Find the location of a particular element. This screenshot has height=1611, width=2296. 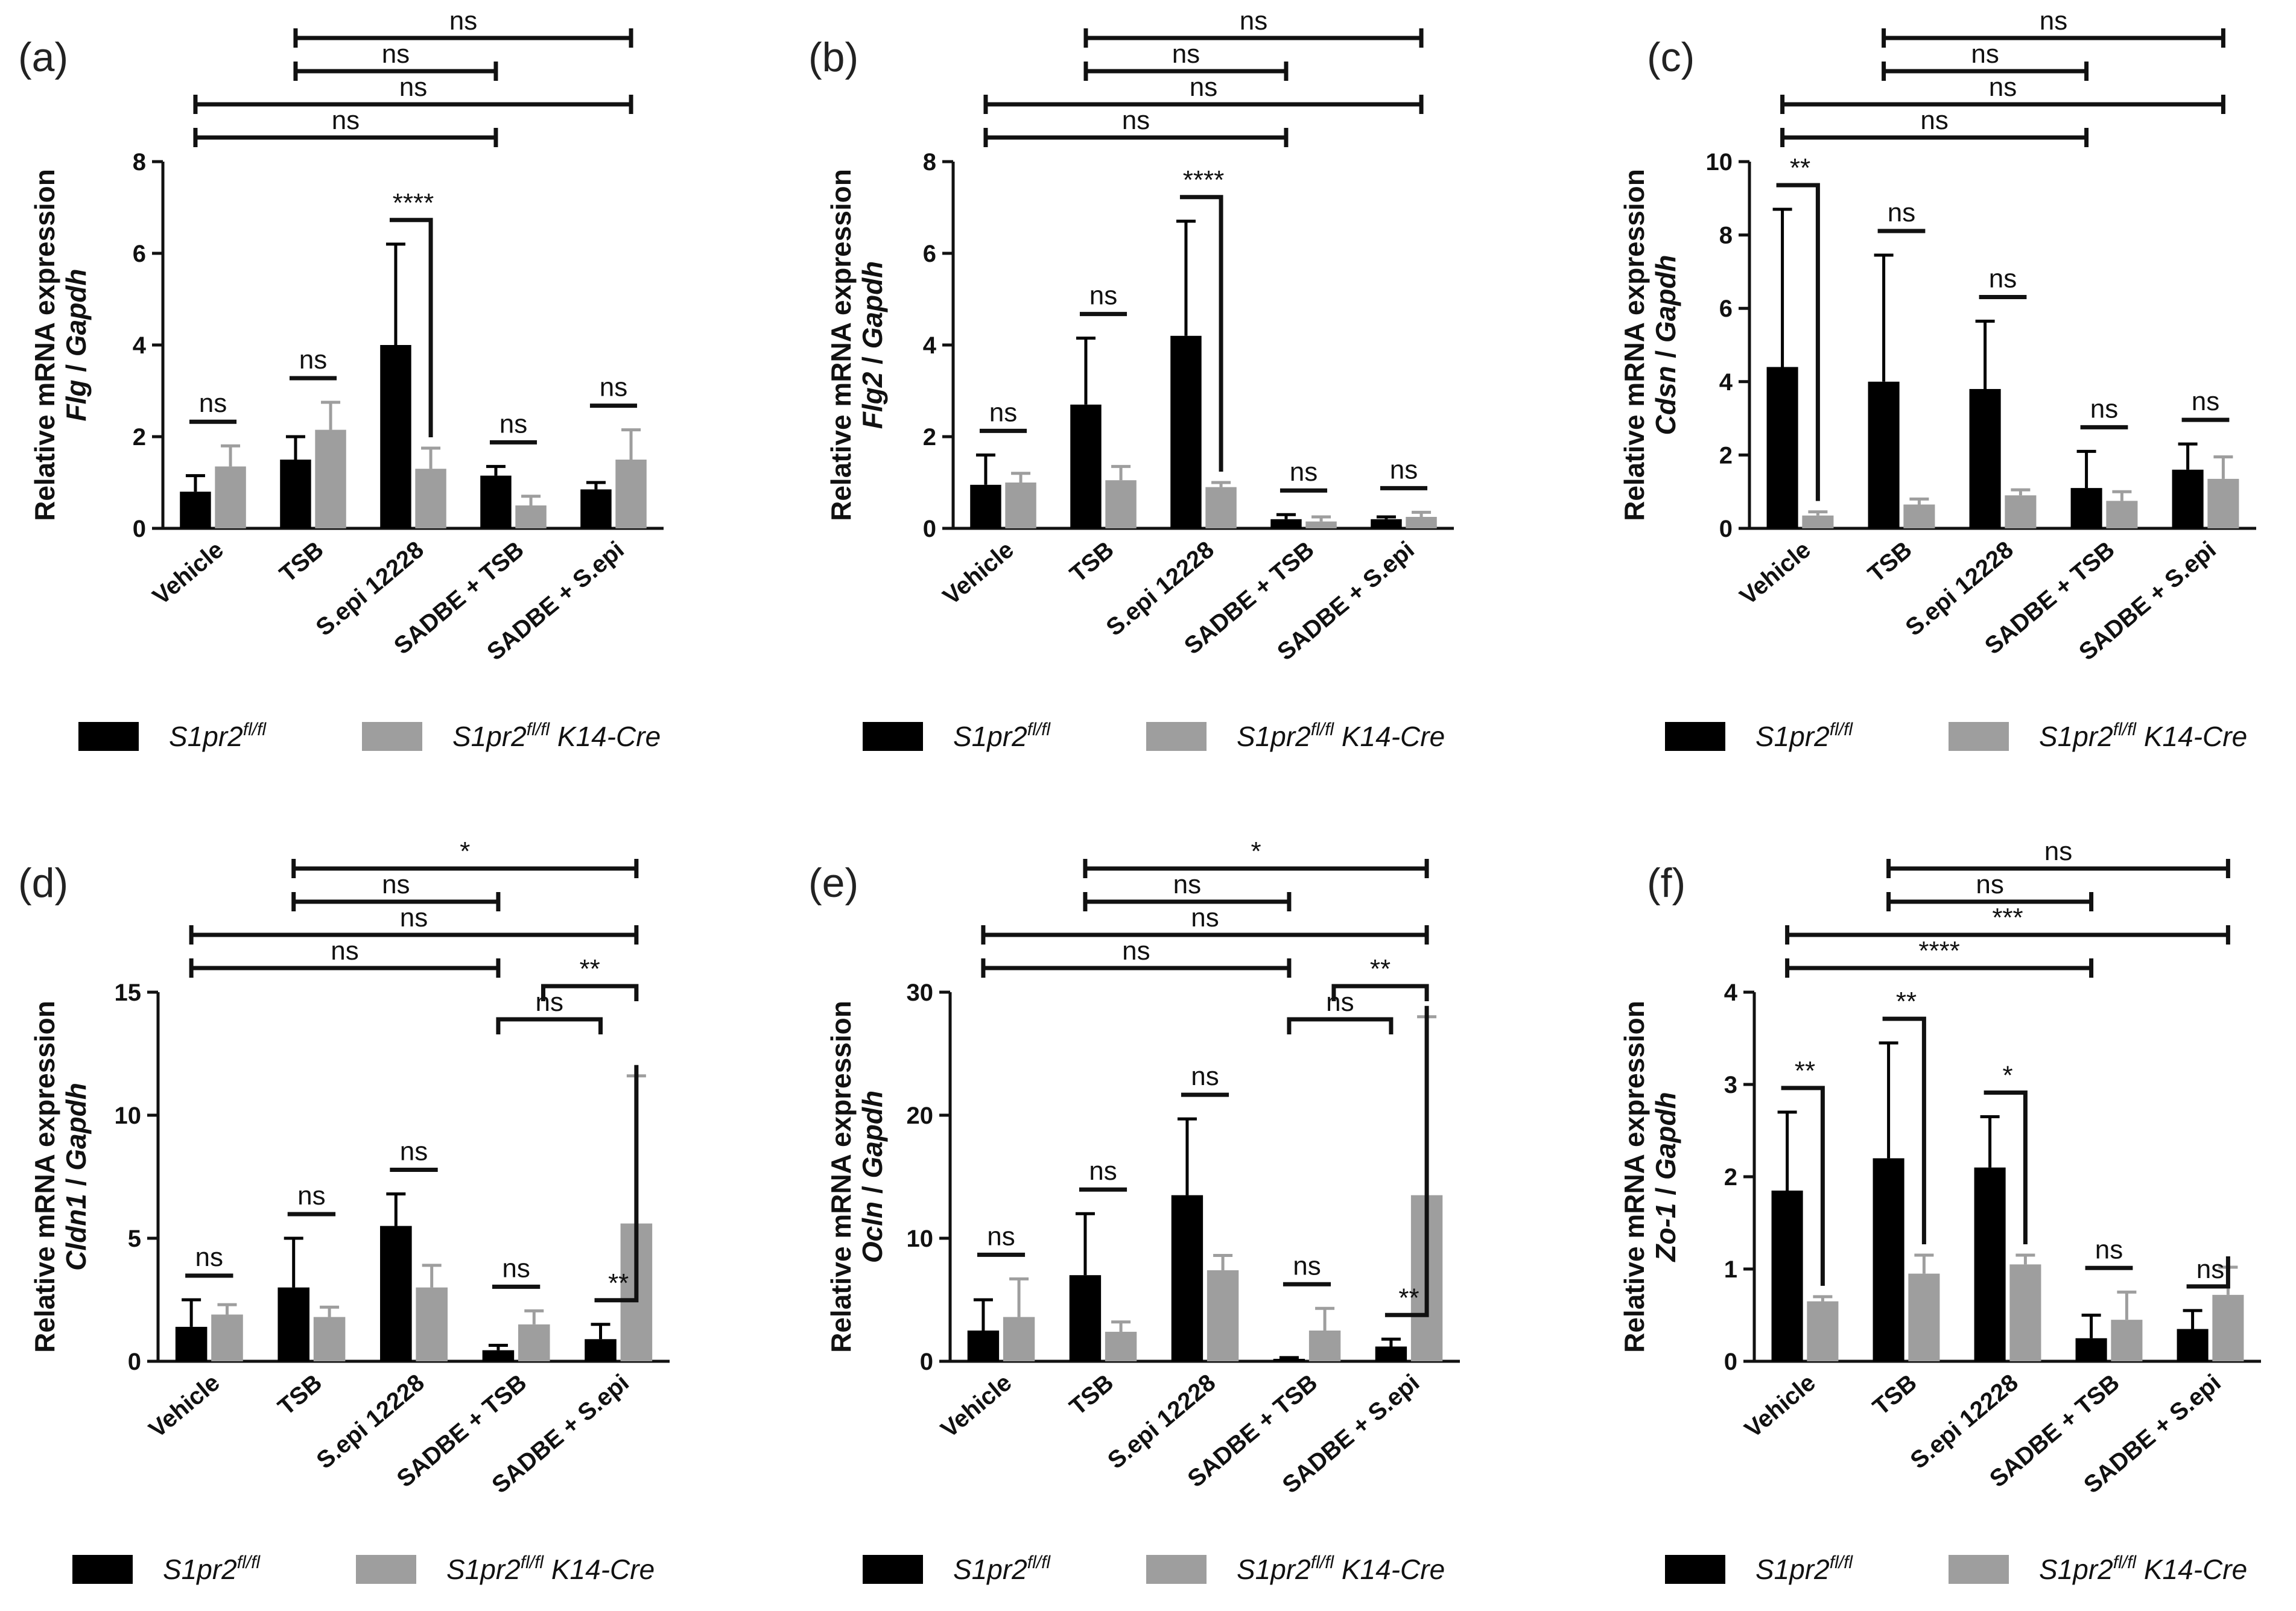

y-axis-label: Relative mRNA expression Cdsn / Gapdh is located at coordinates (1650, 345).